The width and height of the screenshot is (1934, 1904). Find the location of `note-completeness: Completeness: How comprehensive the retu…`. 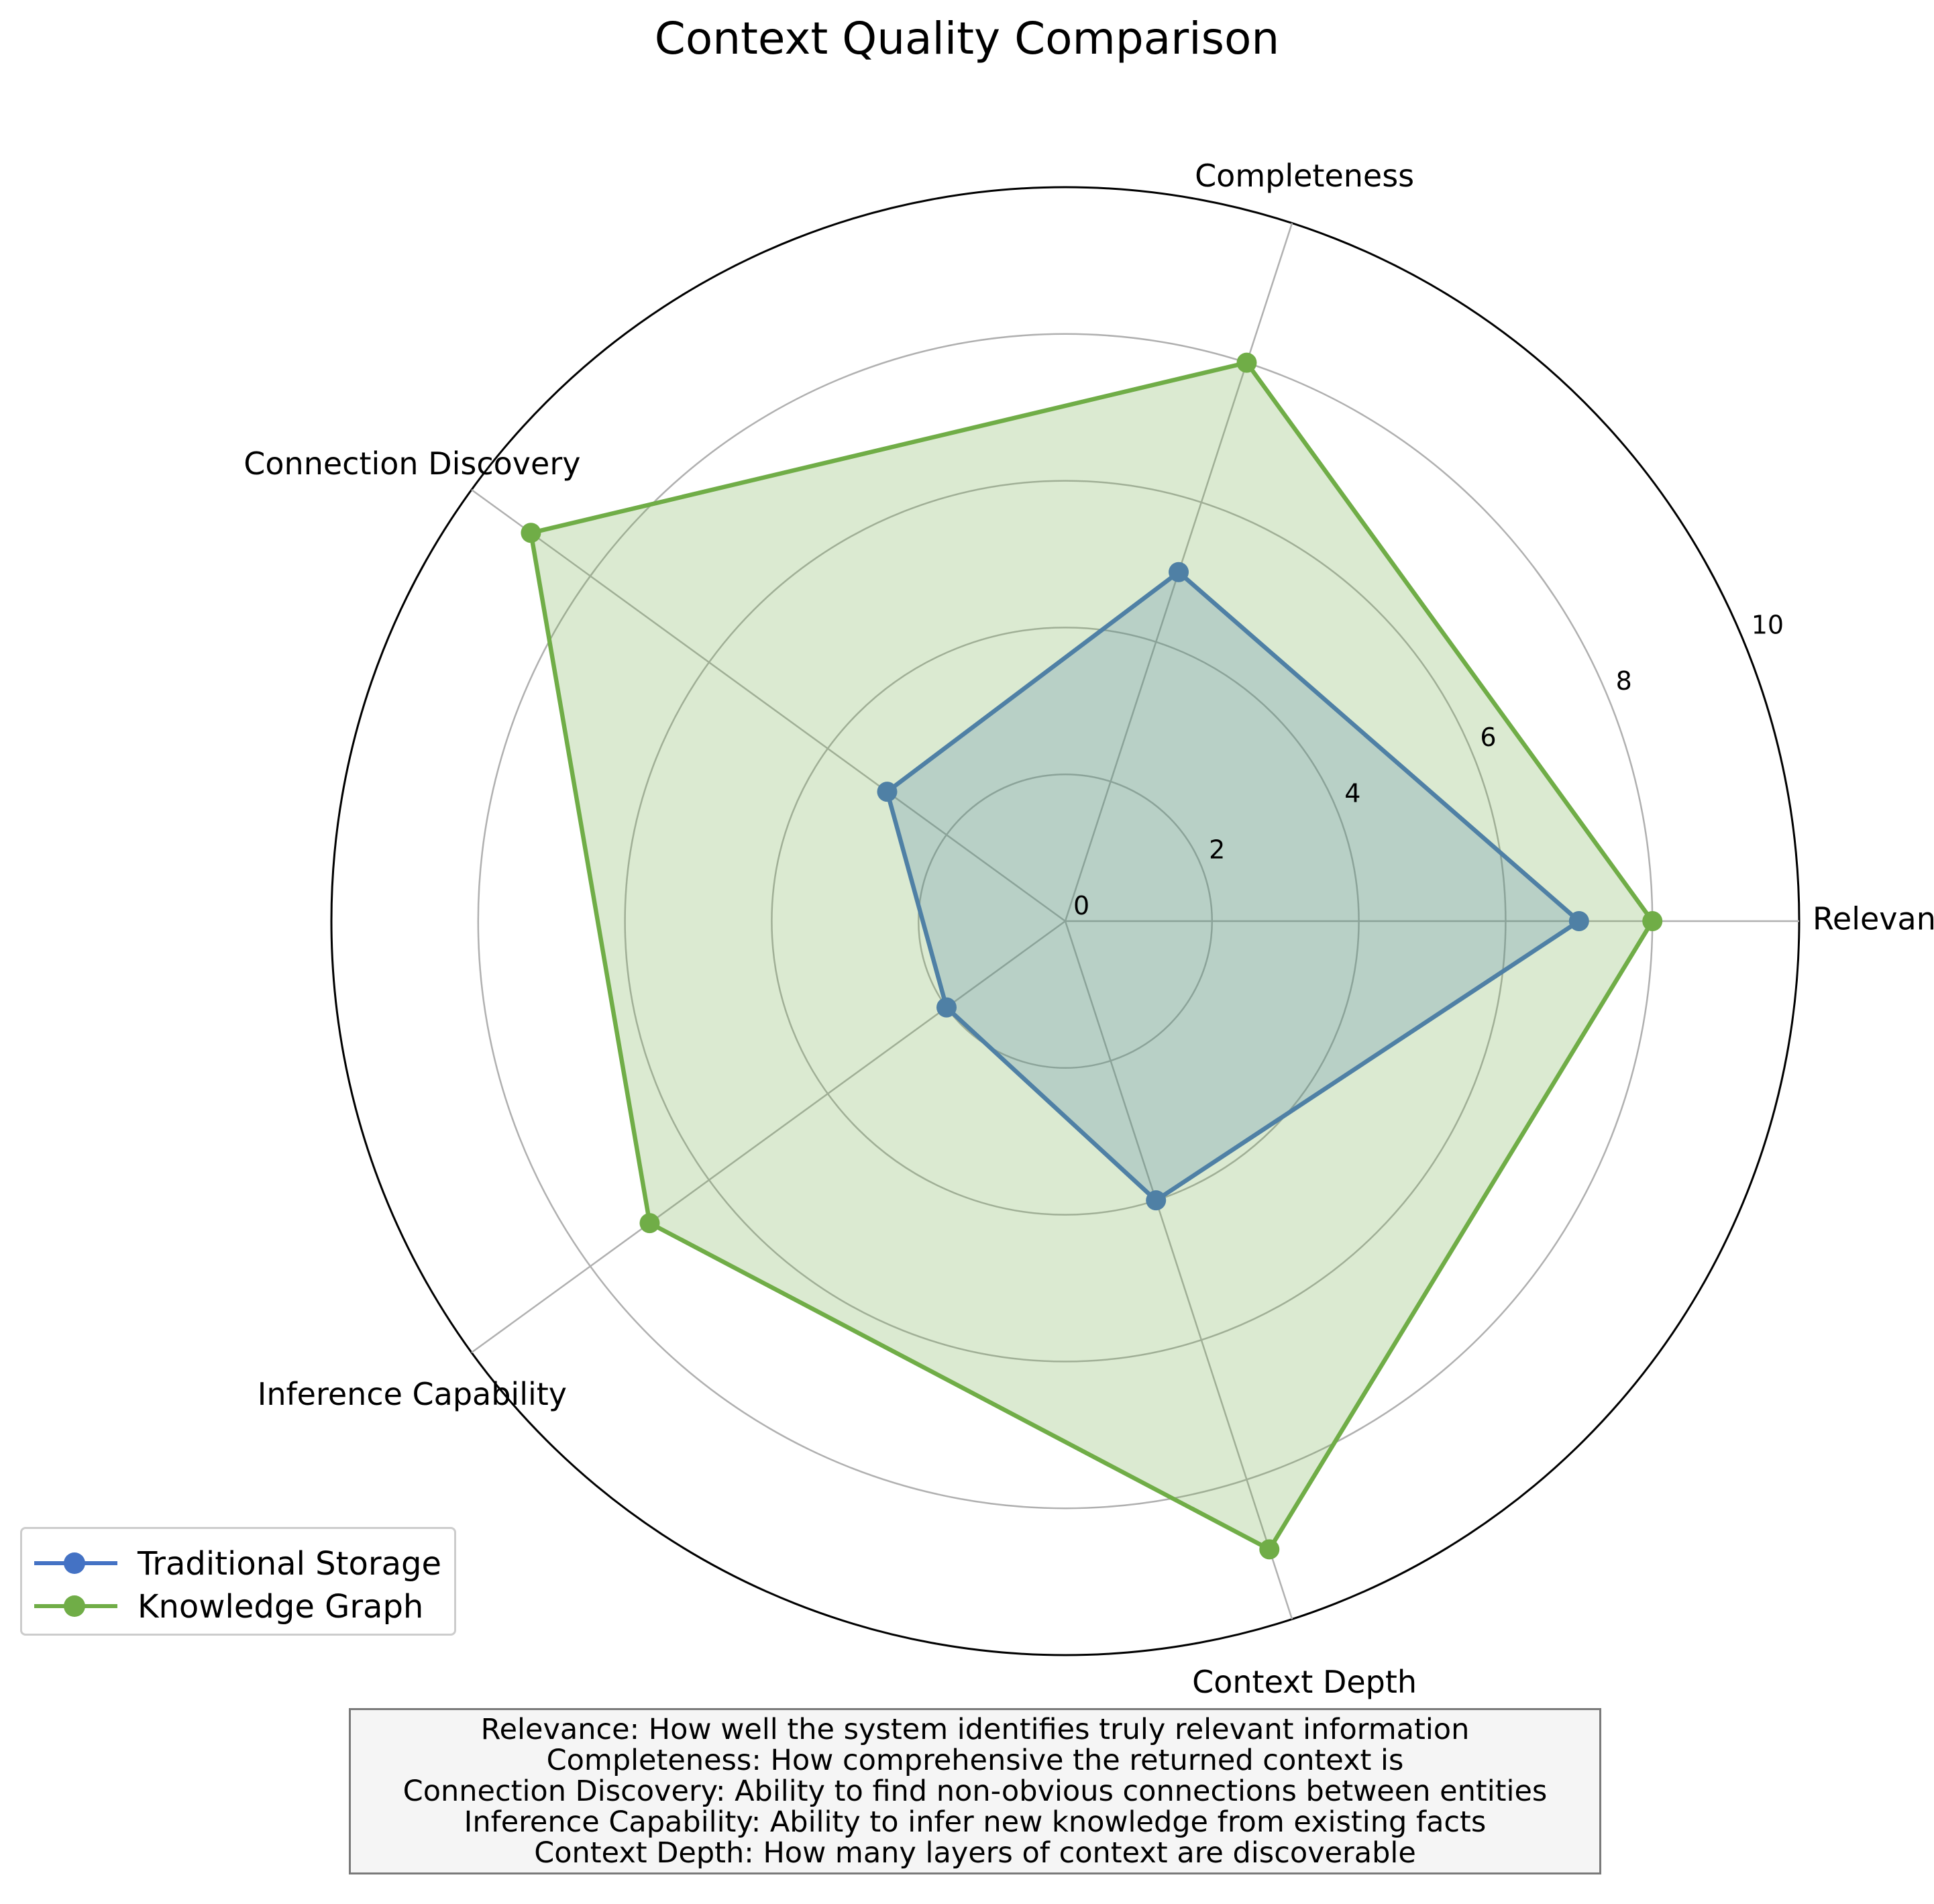

note-completeness: Completeness: How comprehensive the retu… is located at coordinates (975, 1761).